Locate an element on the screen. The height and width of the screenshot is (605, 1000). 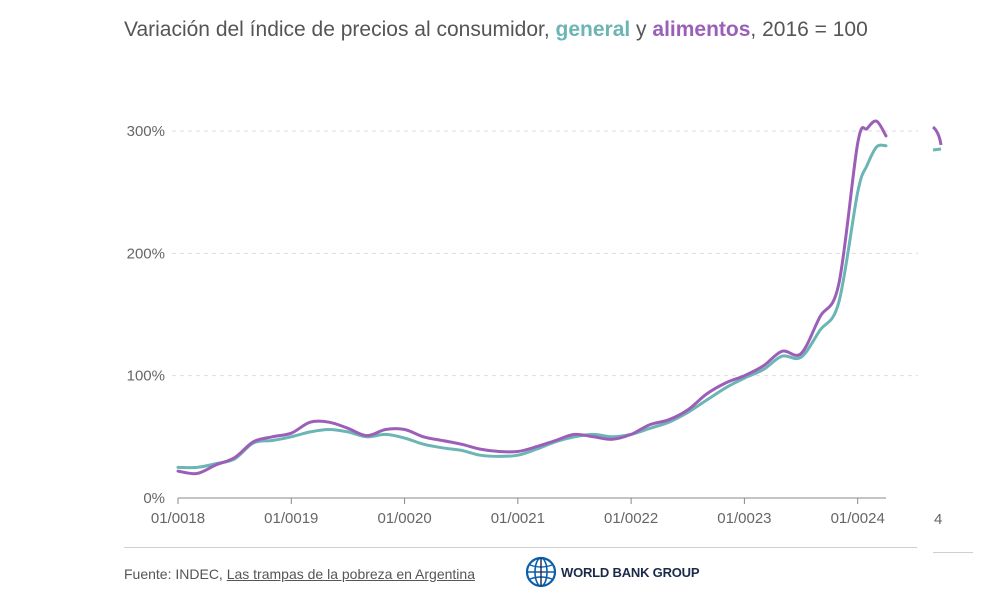
globe-icon is located at coordinates (541, 572).